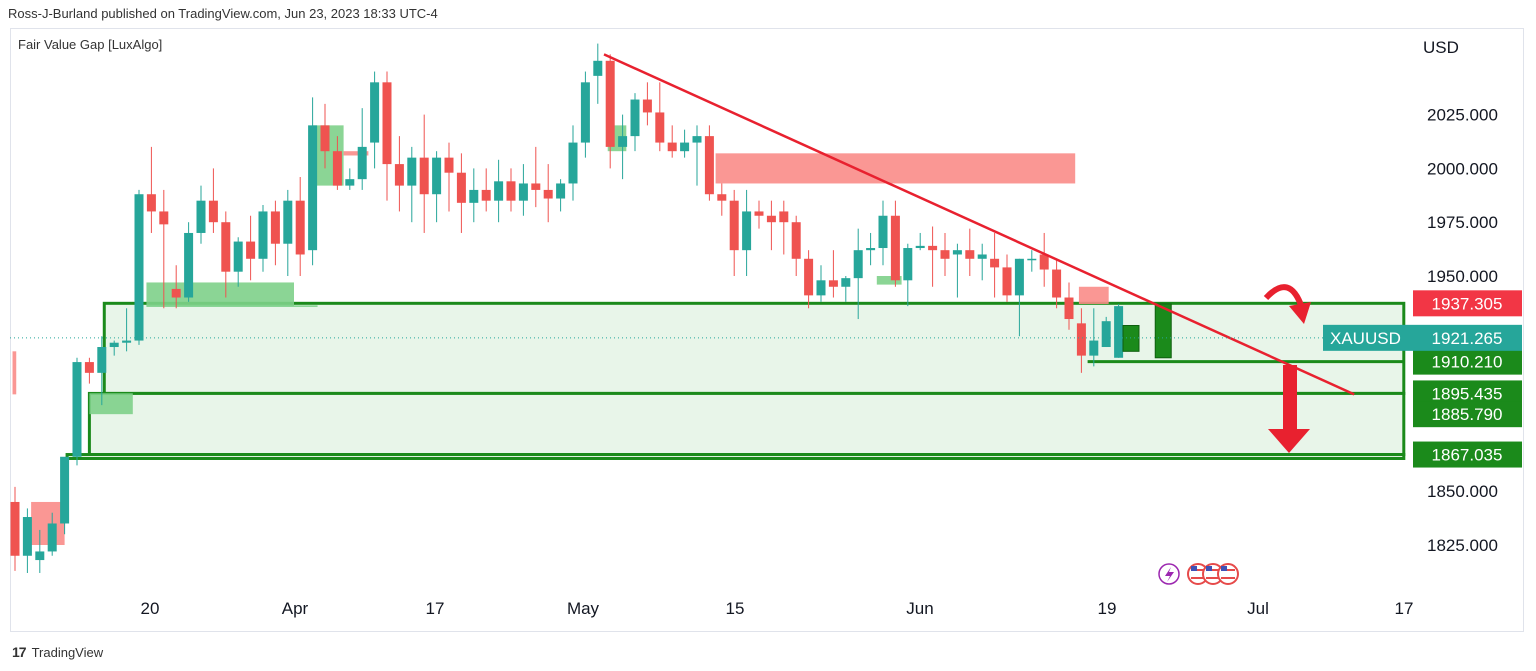  What do you see at coordinates (1462, 545) in the screenshot?
I see `y-tick-label: 1825.000` at bounding box center [1462, 545].